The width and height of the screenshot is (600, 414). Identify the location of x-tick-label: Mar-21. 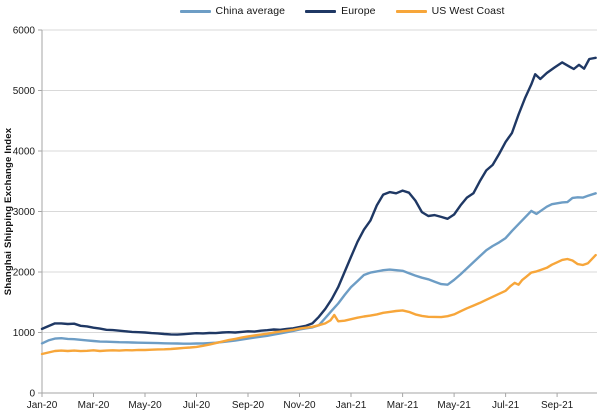
(403, 405).